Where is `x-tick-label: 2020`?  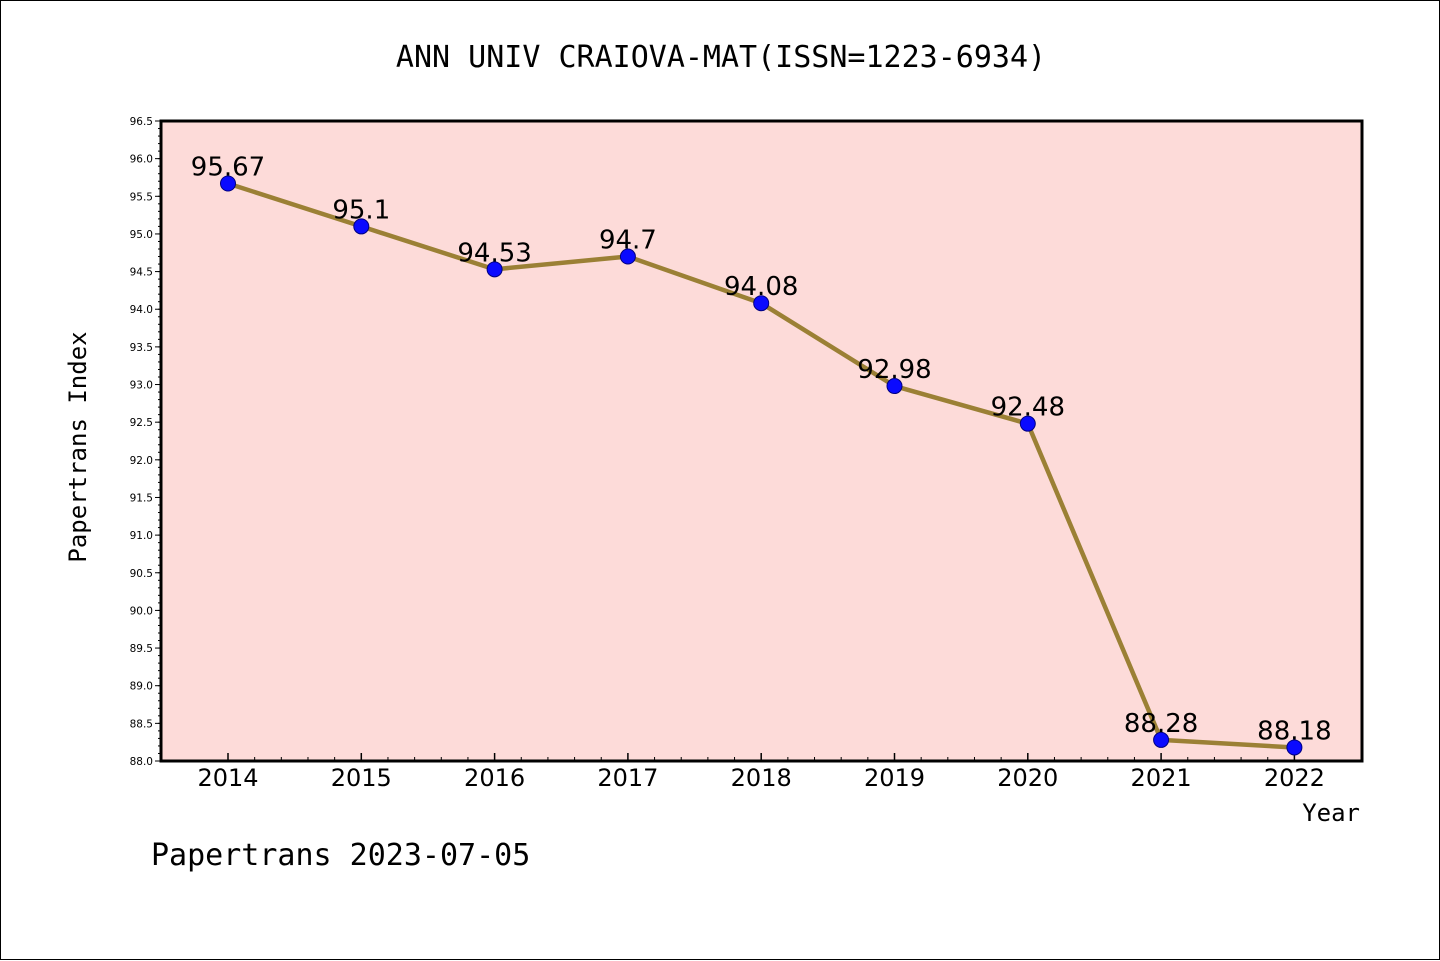
x-tick-label: 2020 is located at coordinates (1027, 778).